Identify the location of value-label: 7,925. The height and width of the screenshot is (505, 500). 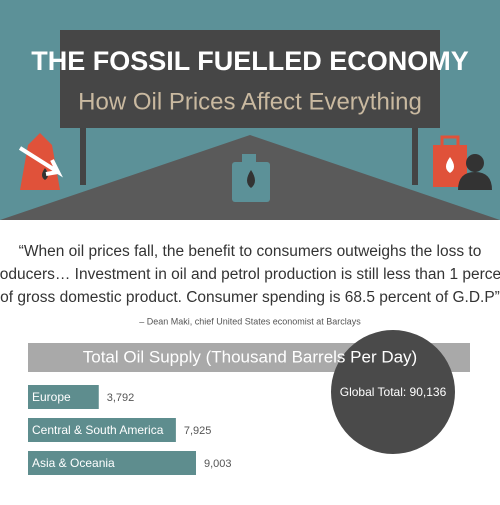
(198, 431).